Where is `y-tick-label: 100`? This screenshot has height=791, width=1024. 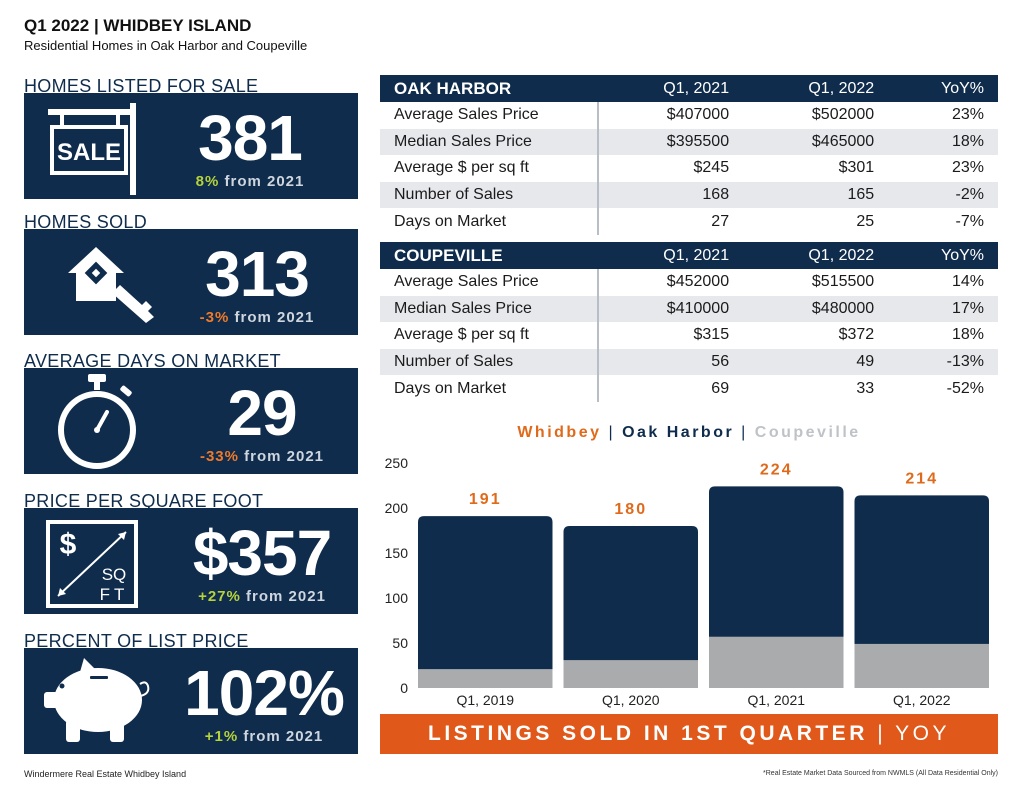 y-tick-label: 100 is located at coordinates (397, 598).